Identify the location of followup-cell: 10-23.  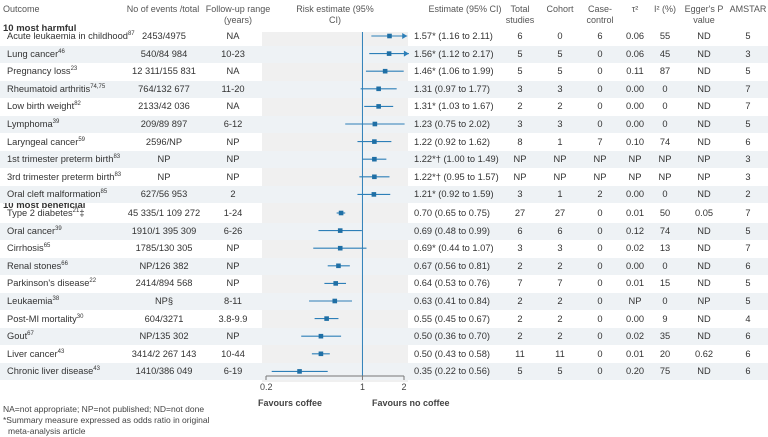
(233, 53).